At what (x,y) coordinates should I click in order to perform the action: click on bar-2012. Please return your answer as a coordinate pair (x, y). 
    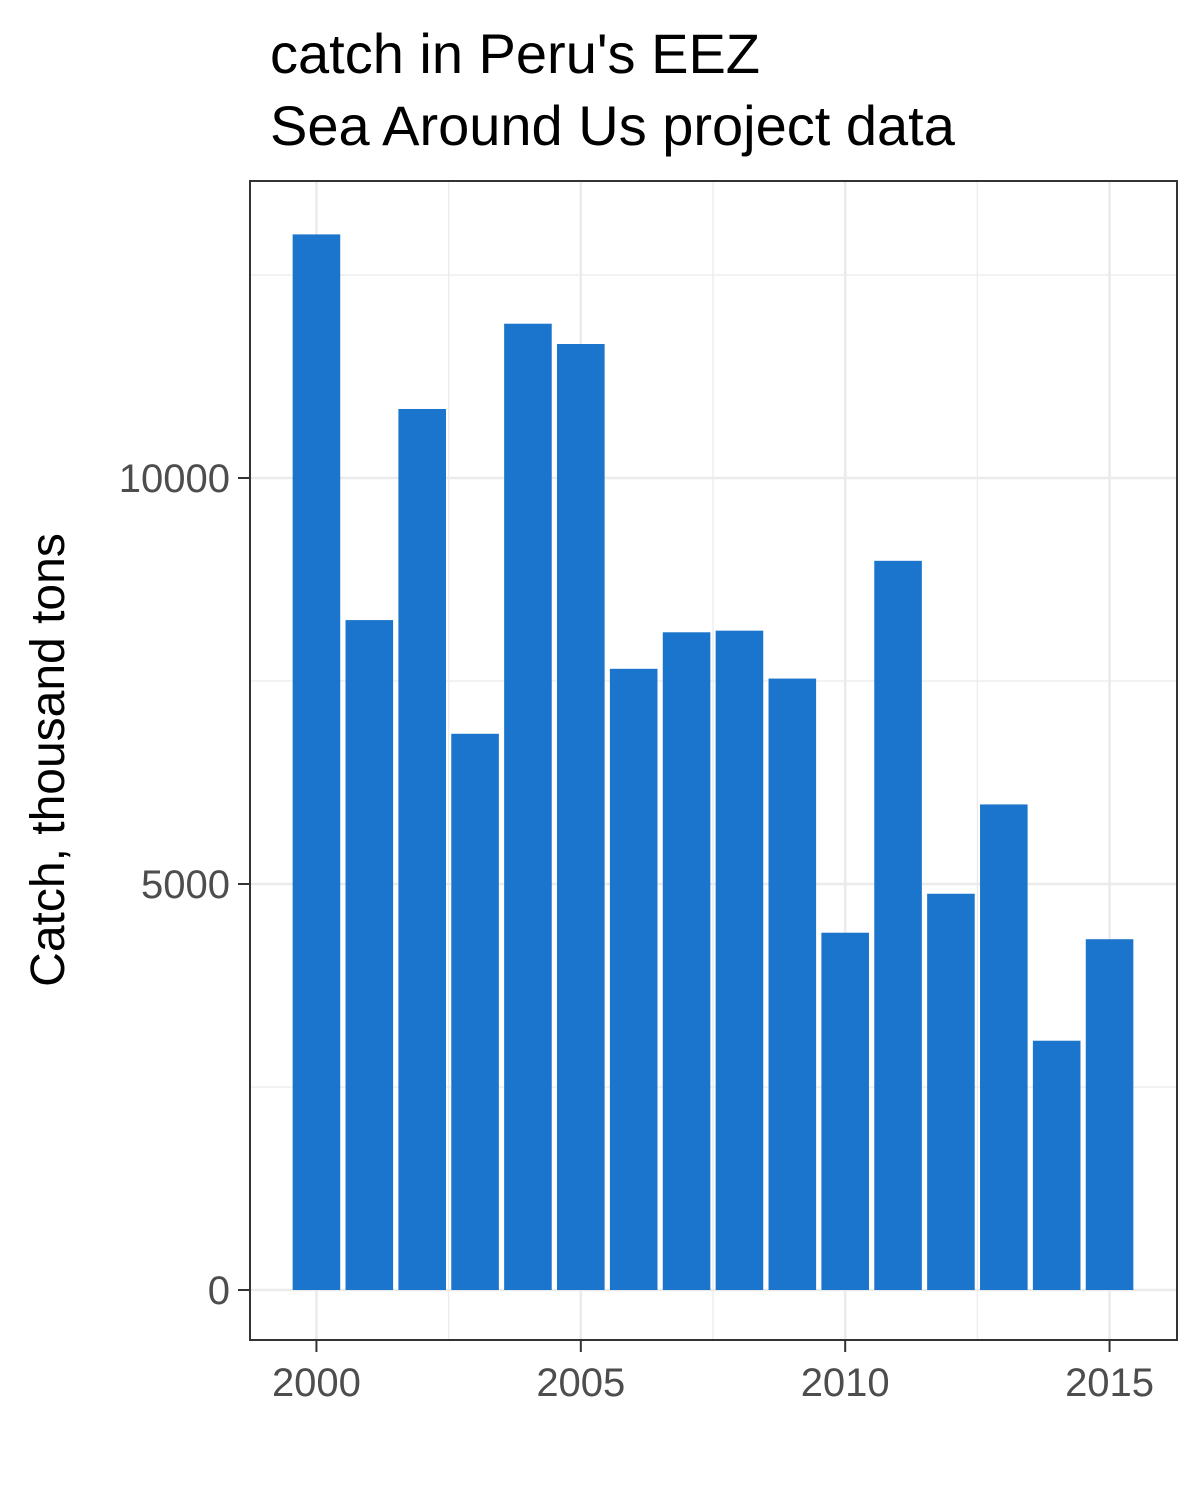
    Looking at the image, I should click on (951, 1091).